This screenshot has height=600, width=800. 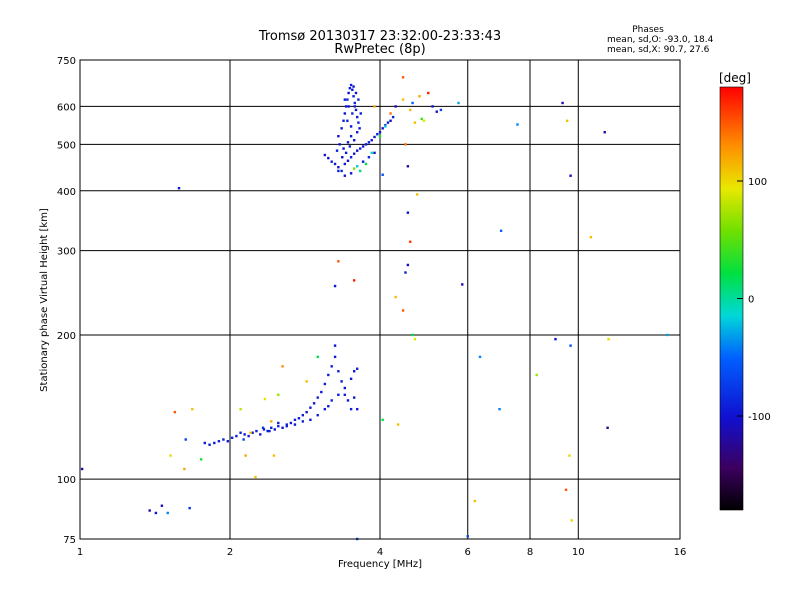 I want to click on y-tick-label: 100, so click(x=66, y=480).